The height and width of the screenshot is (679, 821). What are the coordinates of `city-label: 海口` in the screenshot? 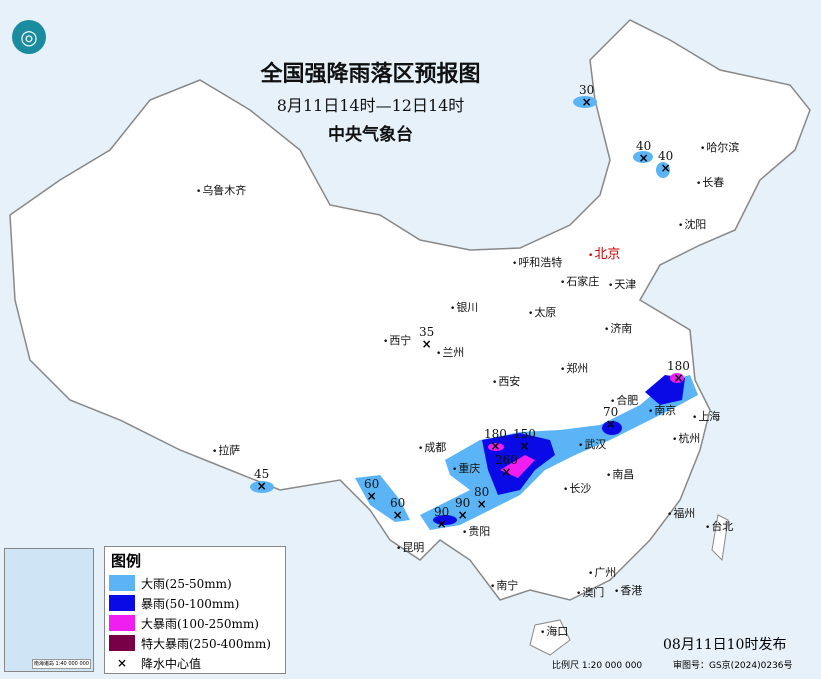 It's located at (554, 632).